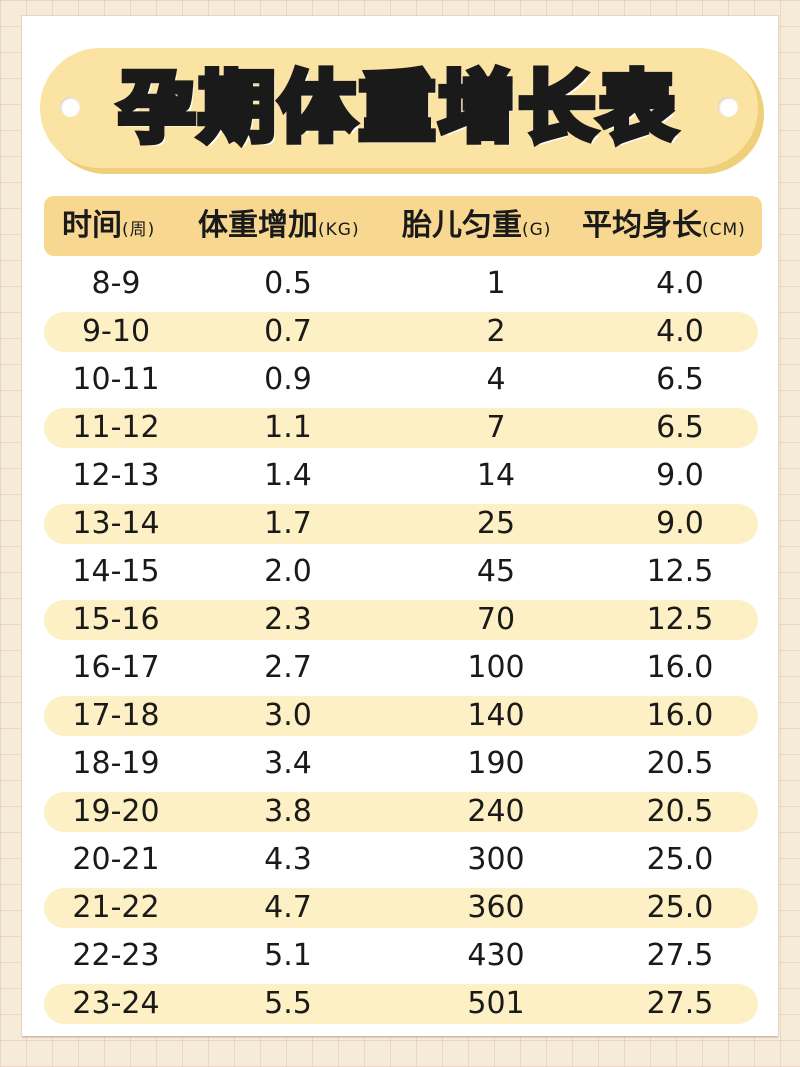 This screenshot has width=800, height=1067. Describe the element at coordinates (288, 811) in the screenshot. I see `weight-gain-cell: 3.8` at that location.